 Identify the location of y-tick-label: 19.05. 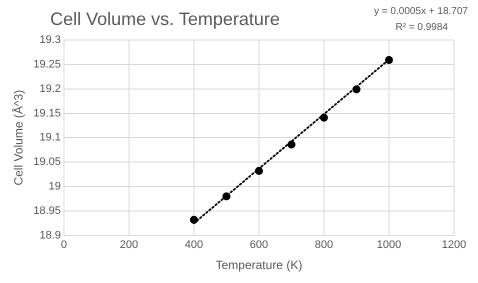
(47, 162).